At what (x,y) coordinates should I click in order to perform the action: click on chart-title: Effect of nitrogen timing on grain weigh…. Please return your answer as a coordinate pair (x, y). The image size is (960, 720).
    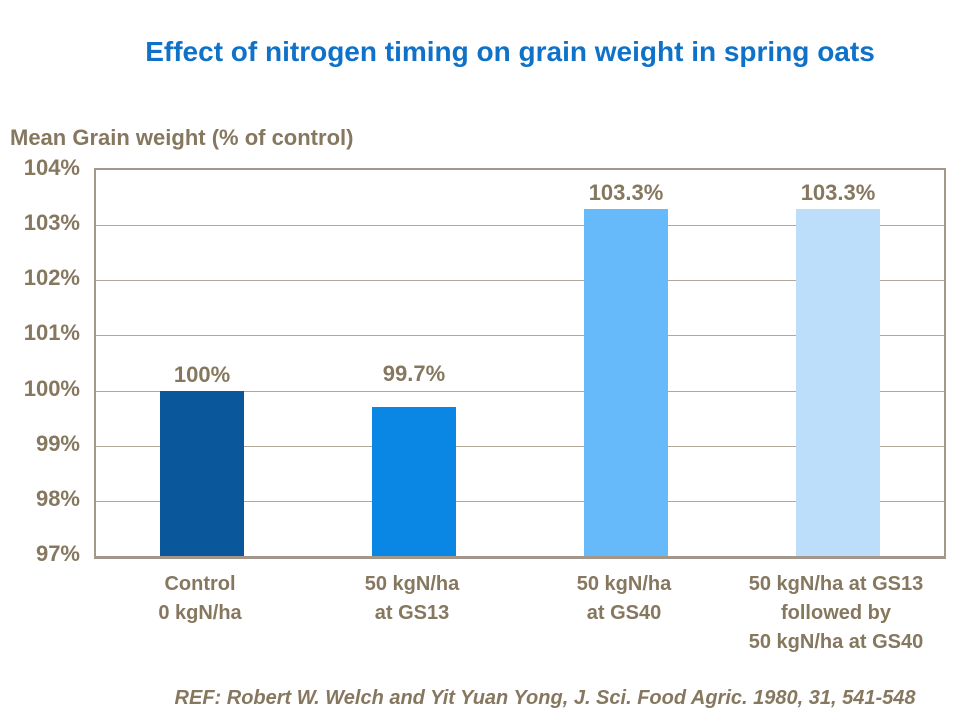
    Looking at the image, I should click on (510, 51).